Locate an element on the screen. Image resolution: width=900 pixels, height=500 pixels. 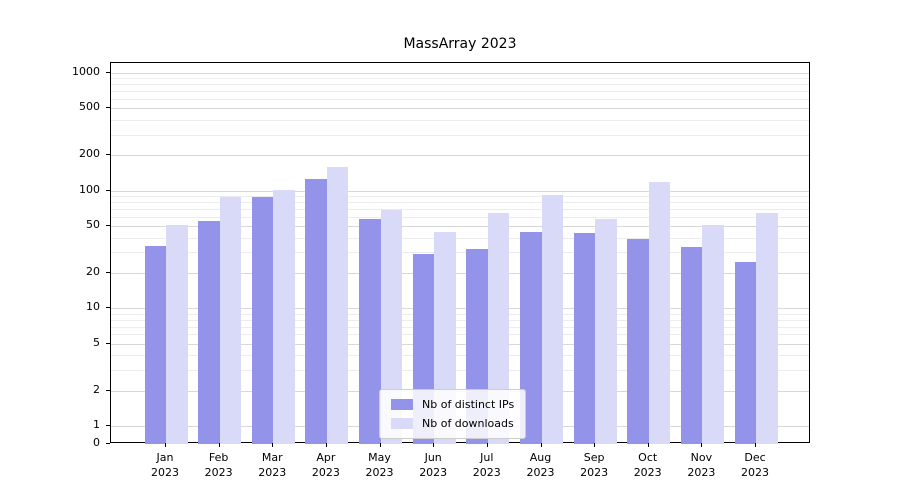
legend-label-distinct-ips: Nb of distinct IPs is located at coordinates (468, 404).